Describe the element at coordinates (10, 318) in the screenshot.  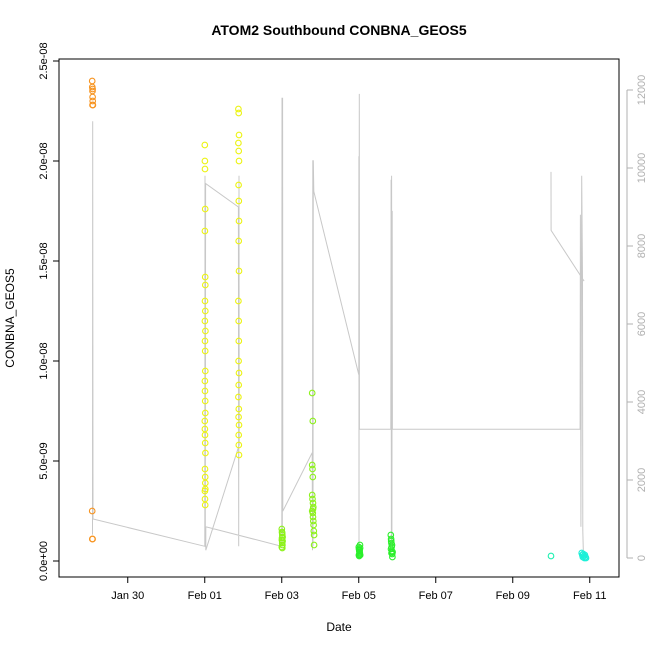
I see `y-axis-label: CONBNA_GEOS5` at that location.